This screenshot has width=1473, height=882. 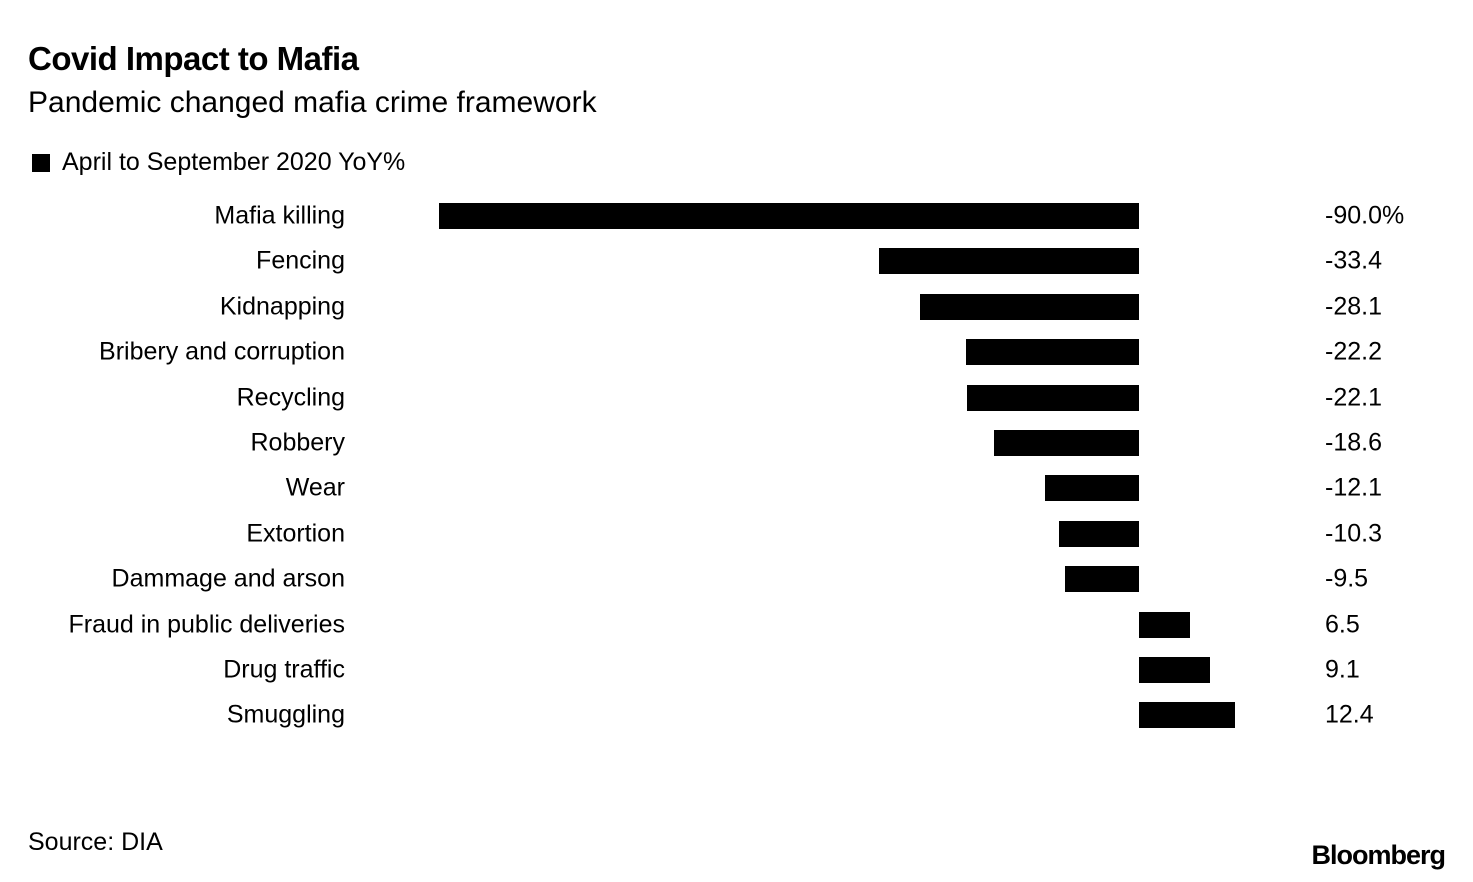 I want to click on value-label: -22.1, so click(x=1353, y=397).